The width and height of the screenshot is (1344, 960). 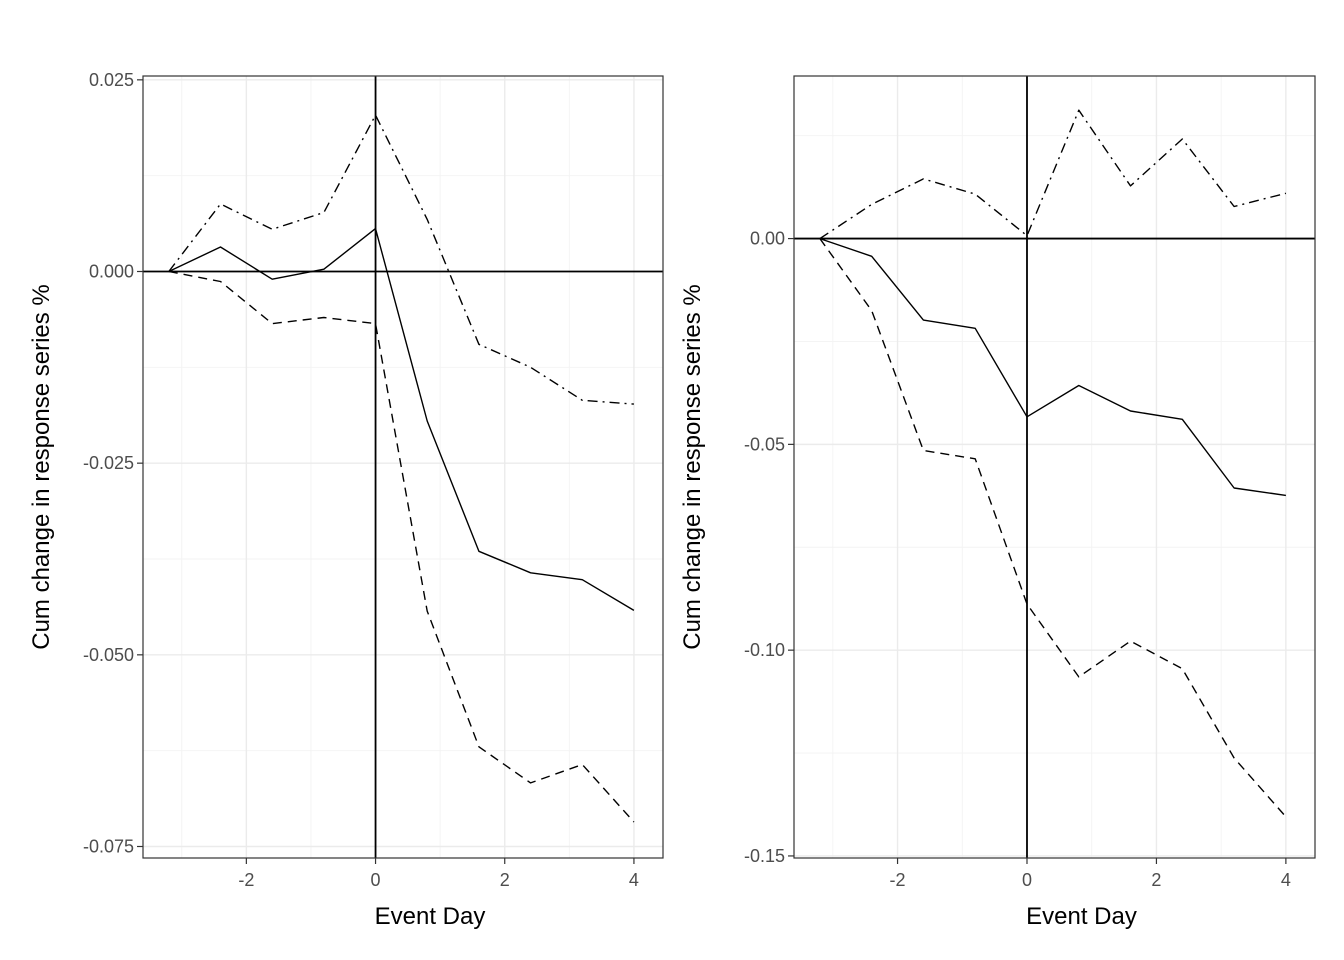 What do you see at coordinates (764, 650) in the screenshot?
I see `right-y-tick-label: -0.10` at bounding box center [764, 650].